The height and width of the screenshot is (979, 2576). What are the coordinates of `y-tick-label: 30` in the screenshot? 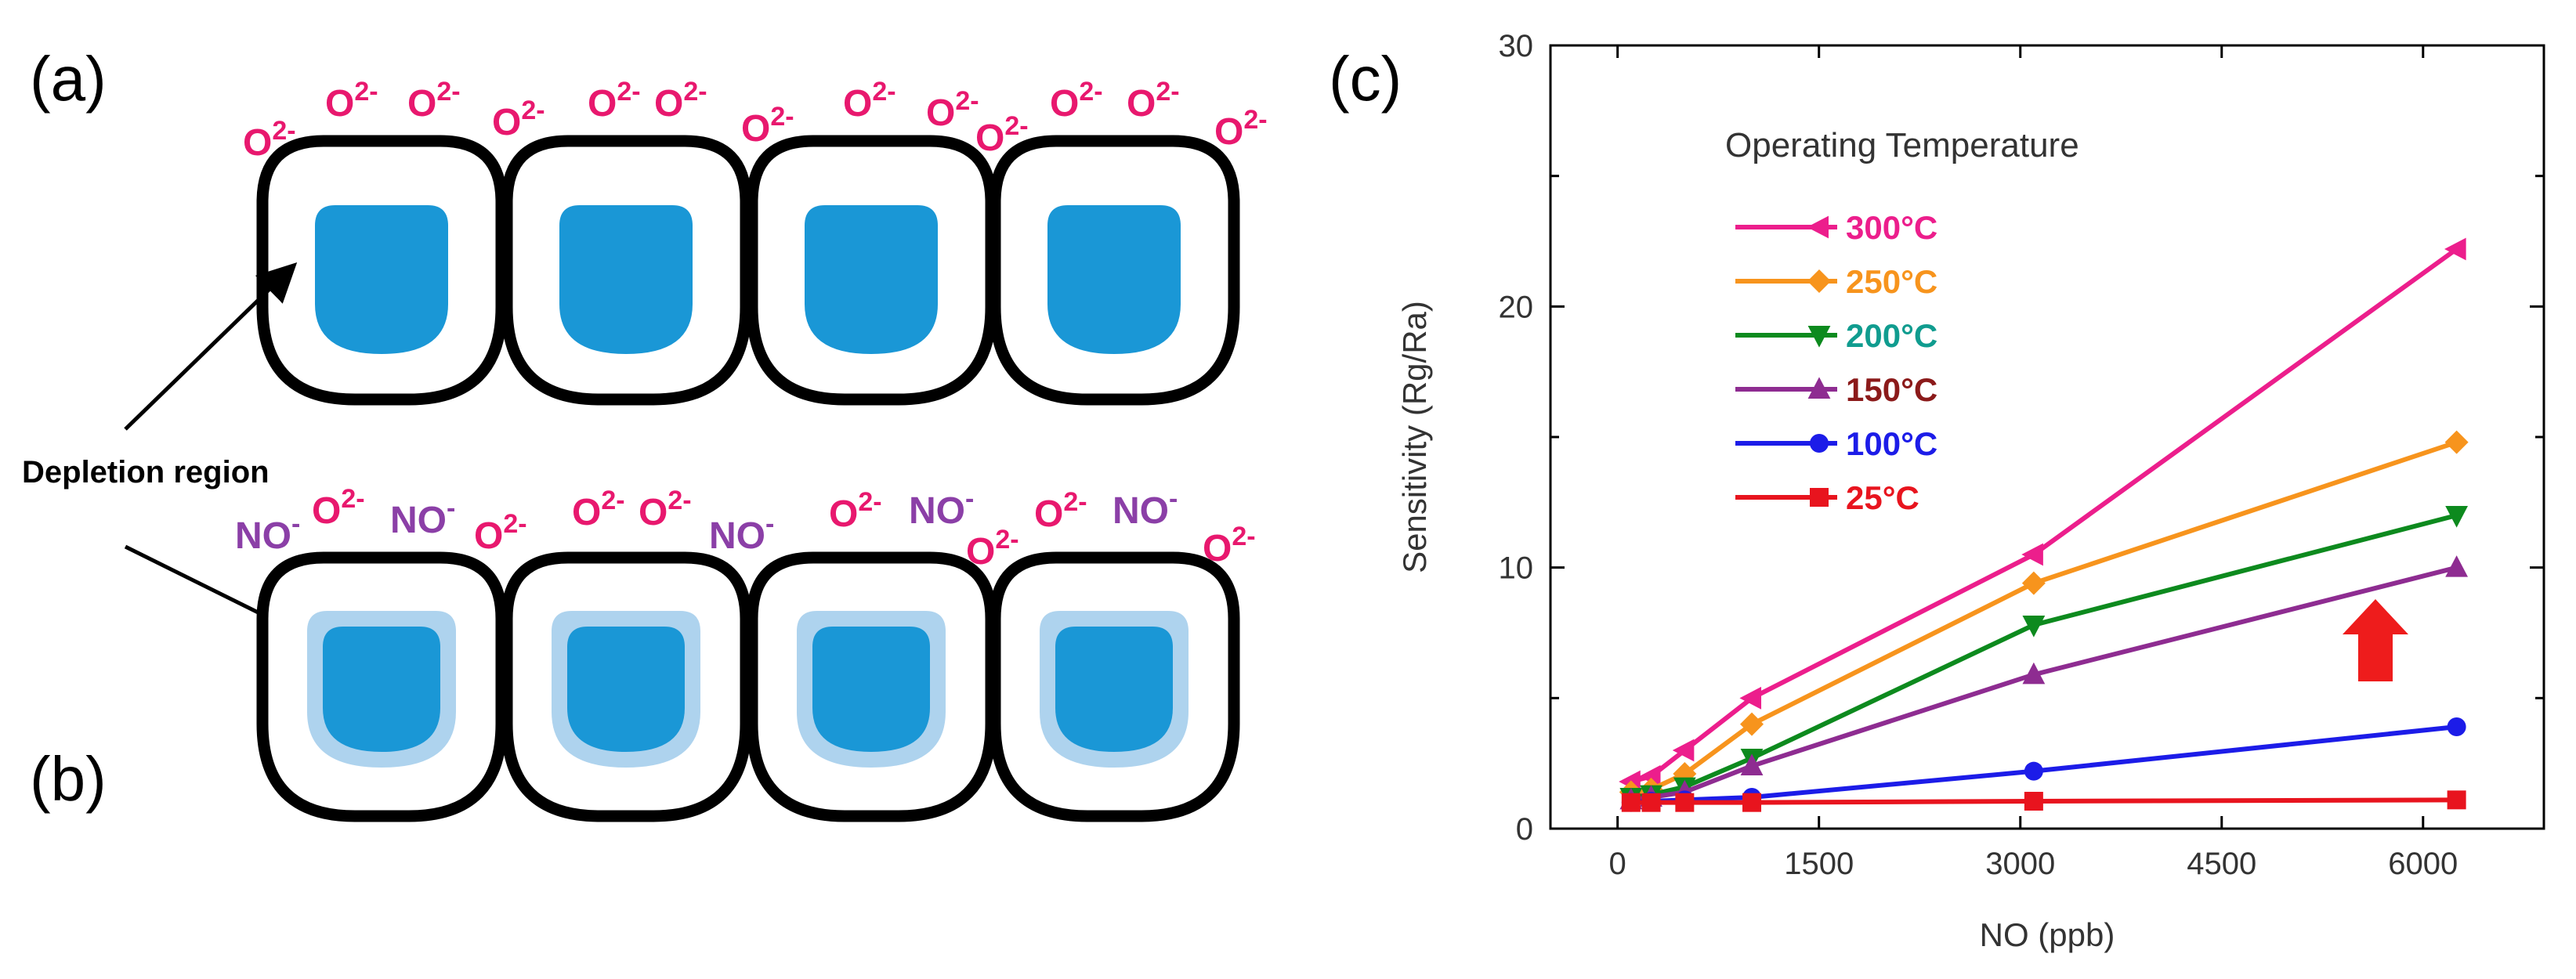 It's located at (1516, 46).